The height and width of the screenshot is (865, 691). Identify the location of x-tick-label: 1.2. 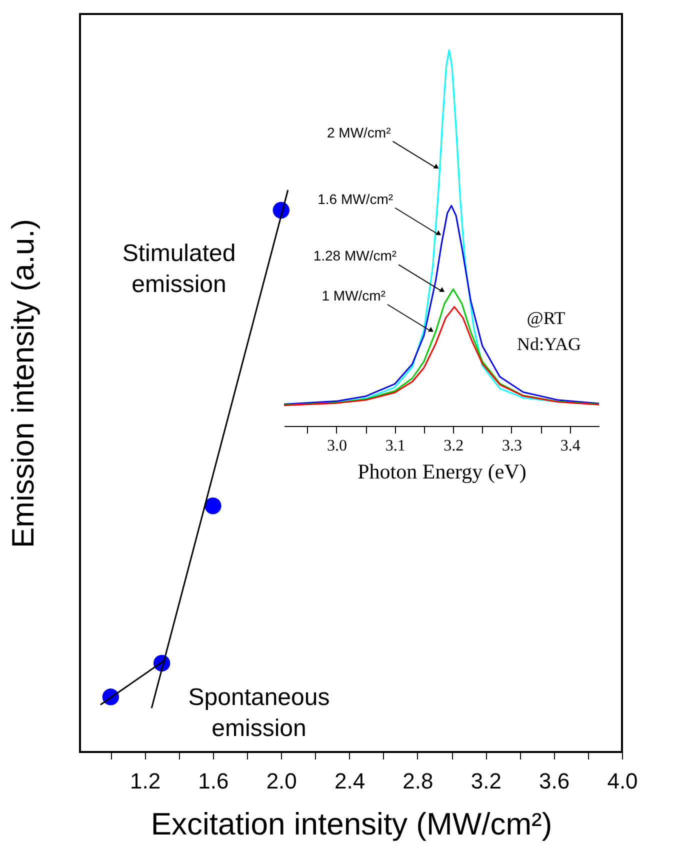
(145, 781).